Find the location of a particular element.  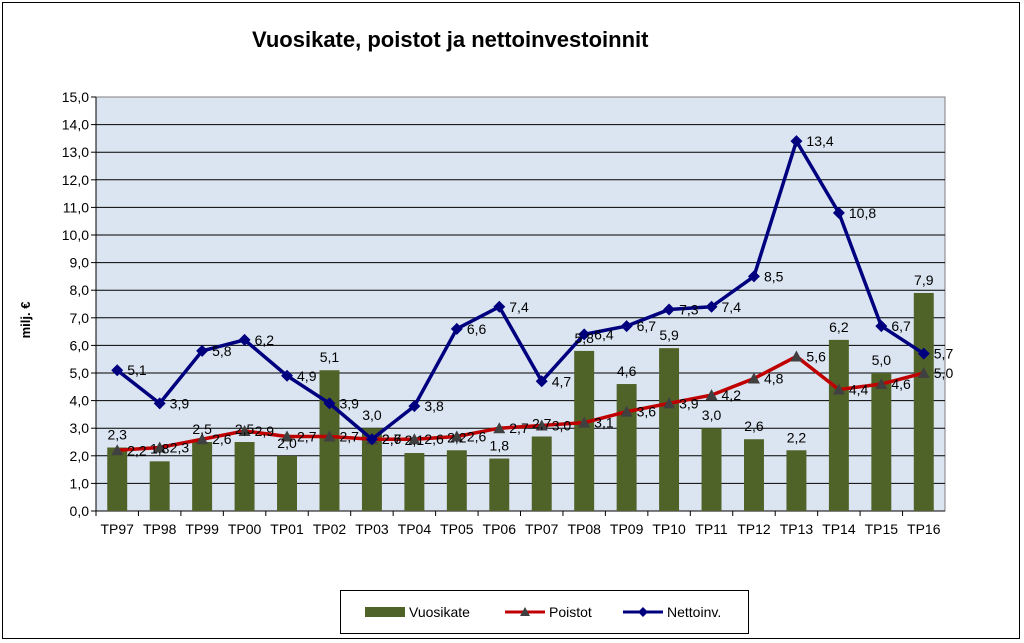

data-label: 5,7 is located at coordinates (944, 354).